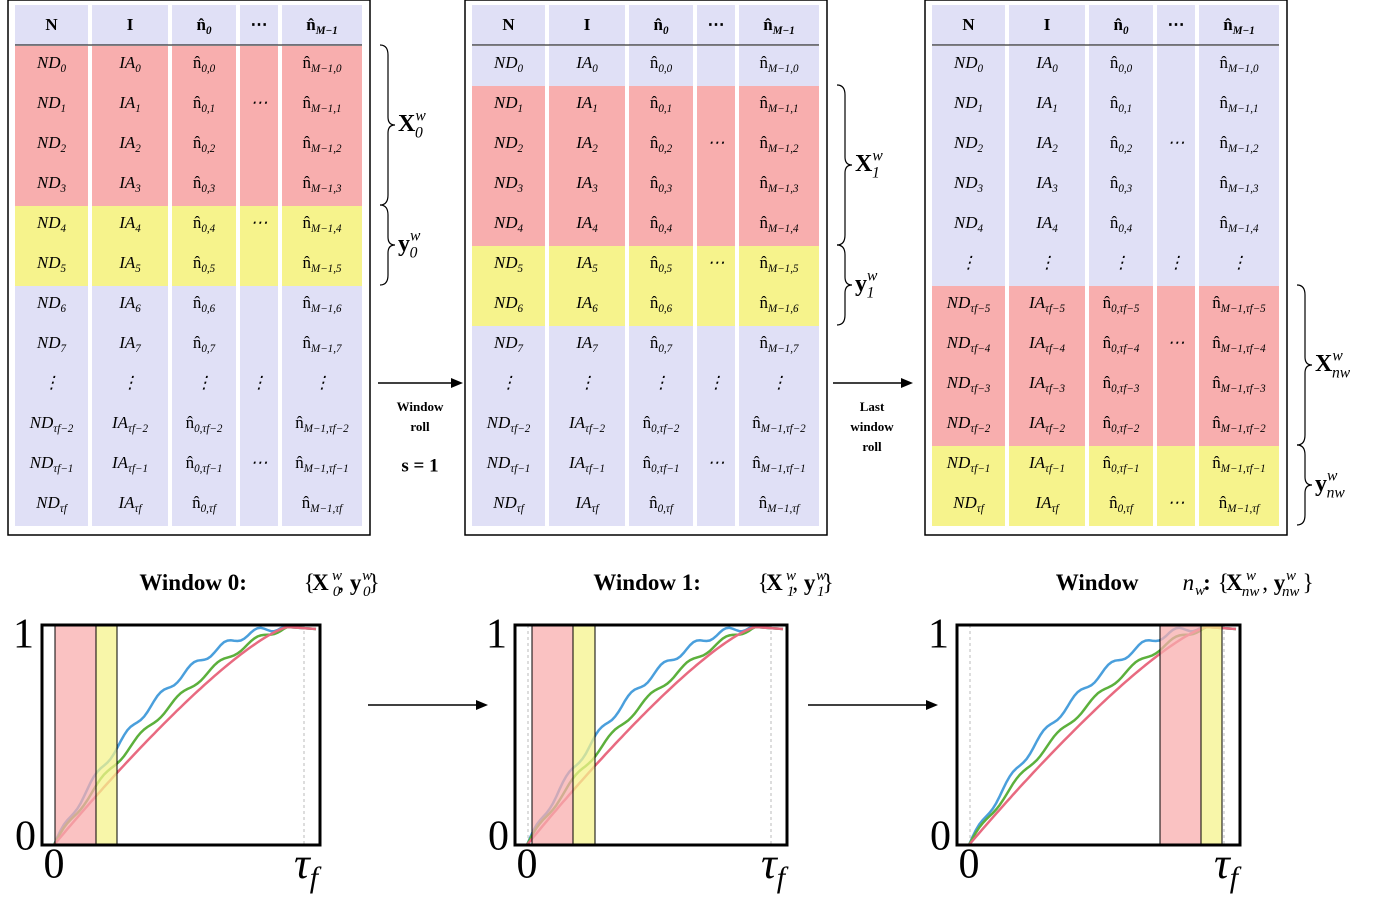 The height and width of the screenshot is (900, 1396). Describe the element at coordinates (344, 582) in the screenshot. I see `label-part: ,` at that location.